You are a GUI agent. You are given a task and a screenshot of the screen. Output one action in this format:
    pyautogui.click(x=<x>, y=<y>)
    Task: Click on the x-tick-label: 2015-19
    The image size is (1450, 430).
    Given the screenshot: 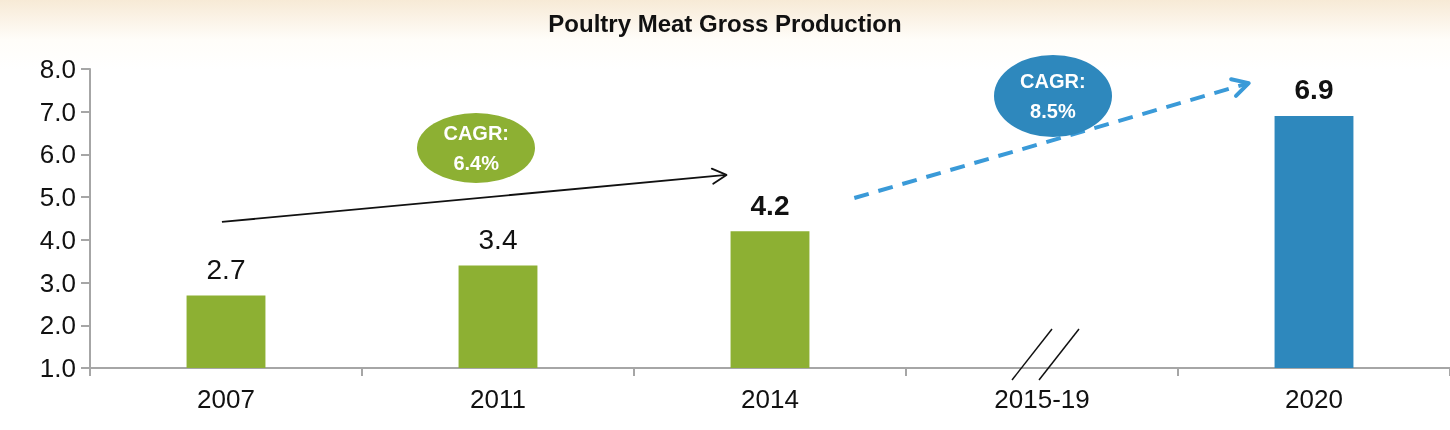 What is the action you would take?
    pyautogui.click(x=1042, y=399)
    